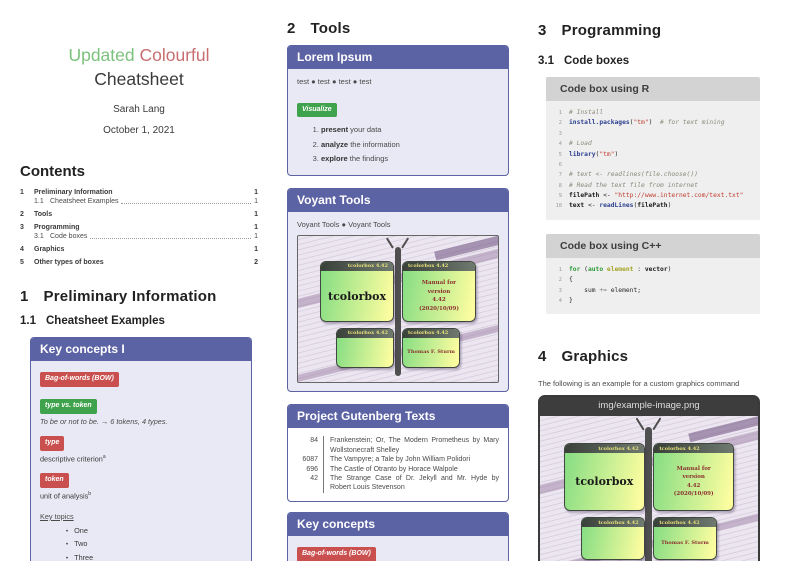 The image size is (794, 561). Describe the element at coordinates (118, 297) in the screenshot. I see `section-1-heading: 1 Preliminary Information` at that location.